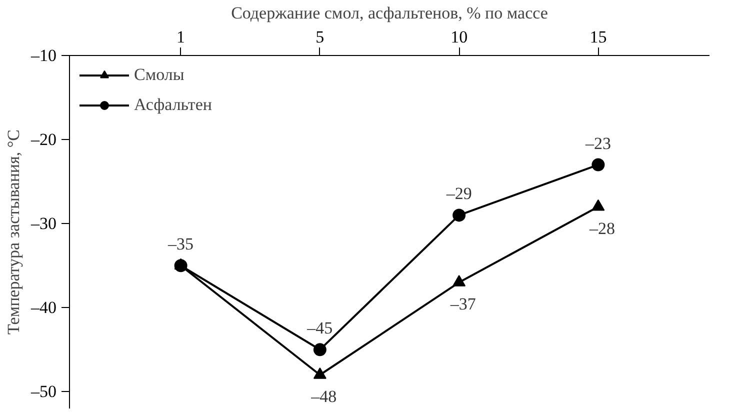 The height and width of the screenshot is (418, 749). What do you see at coordinates (43, 392) in the screenshot?
I see `y-tick-label: –50` at bounding box center [43, 392].